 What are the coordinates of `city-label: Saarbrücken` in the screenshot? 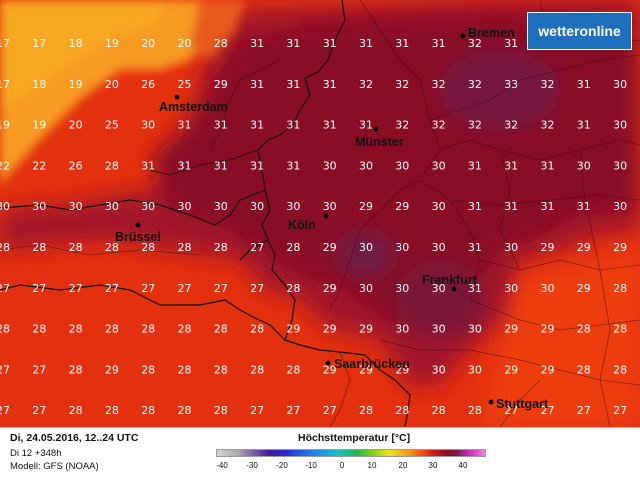 It's located at (372, 364).